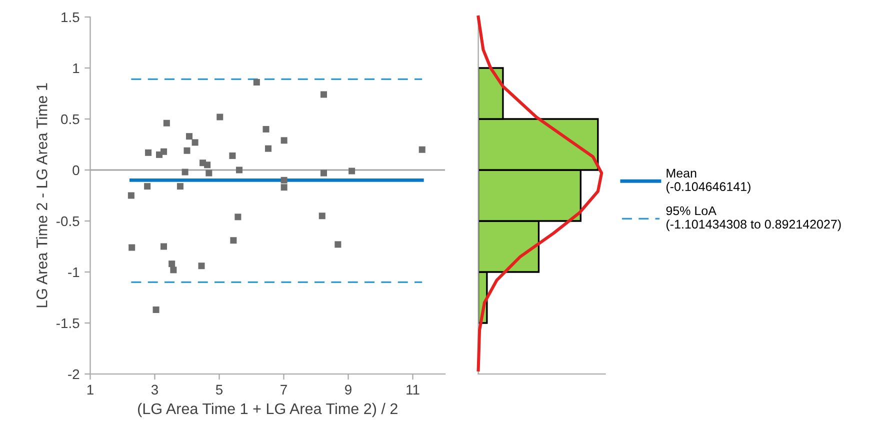 The width and height of the screenshot is (876, 425). Describe the element at coordinates (413, 389) in the screenshot. I see `x-tick-label: 11` at that location.